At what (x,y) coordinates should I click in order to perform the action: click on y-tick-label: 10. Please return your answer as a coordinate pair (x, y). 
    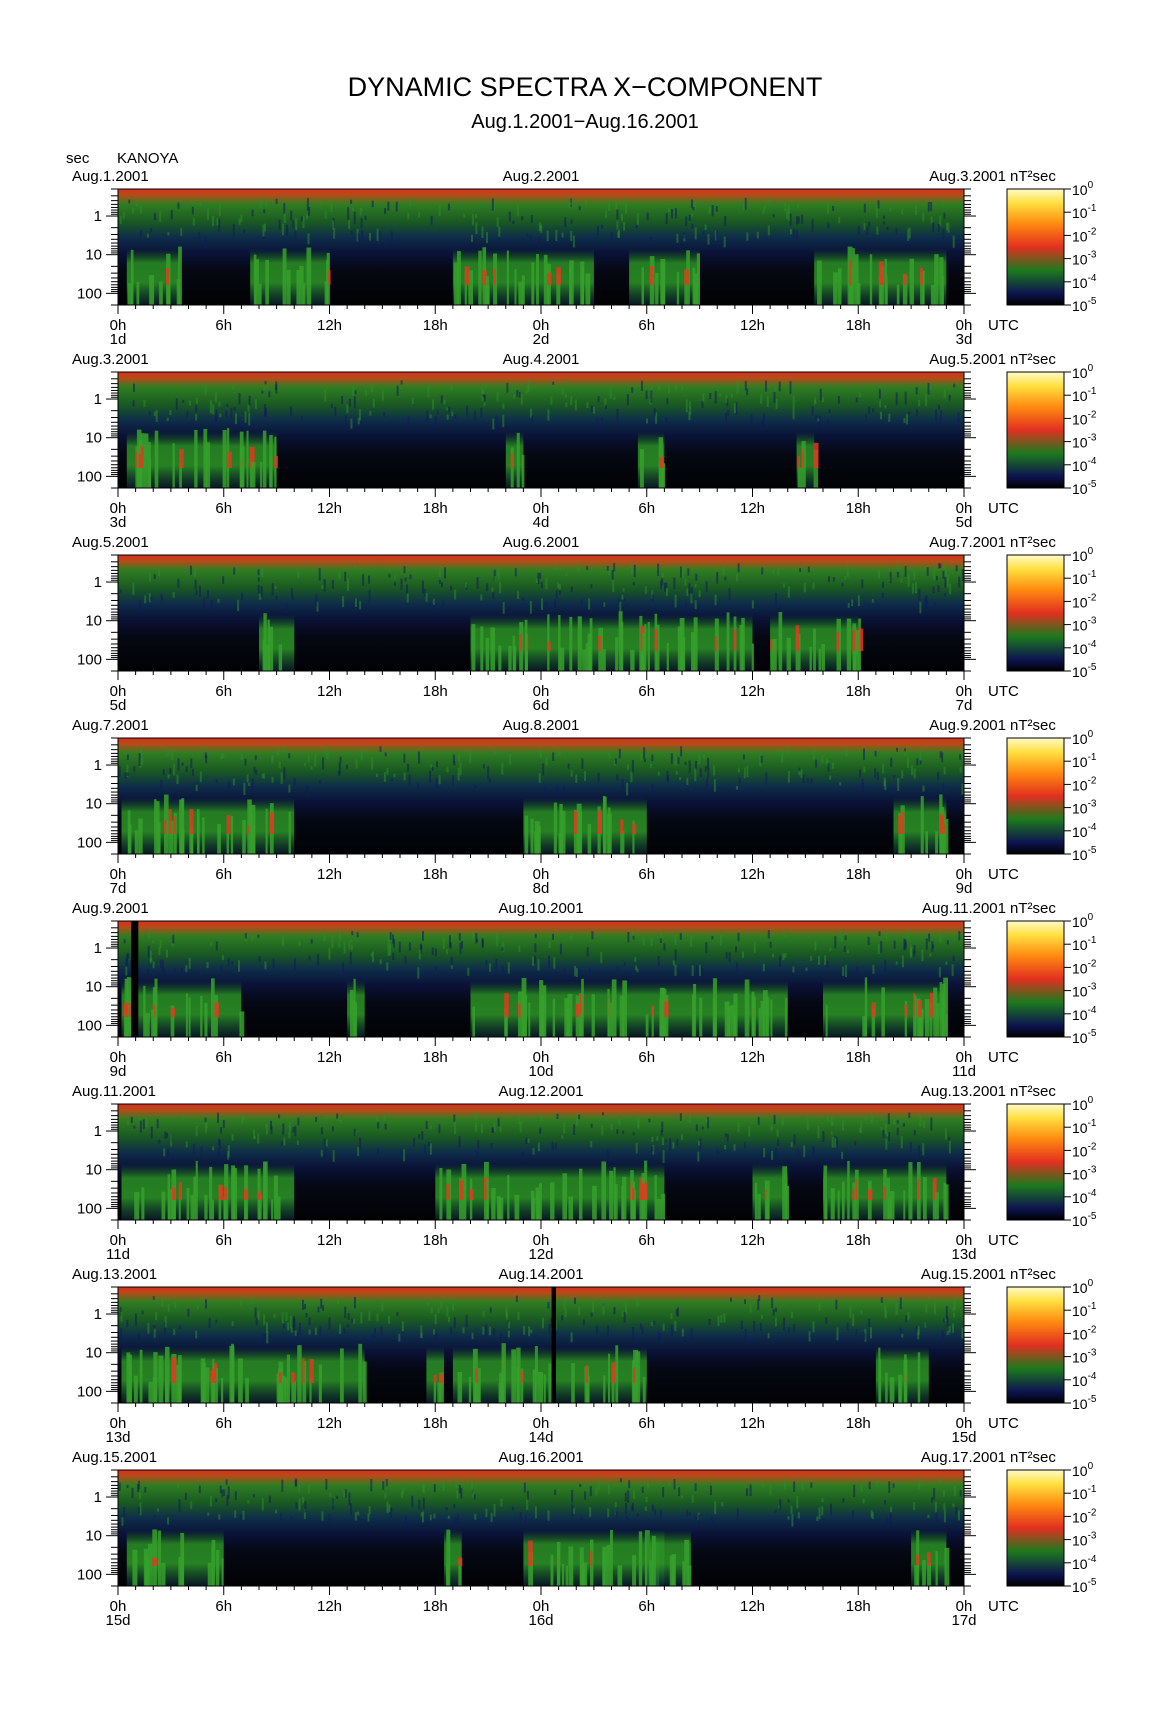
    Looking at the image, I should click on (93, 255).